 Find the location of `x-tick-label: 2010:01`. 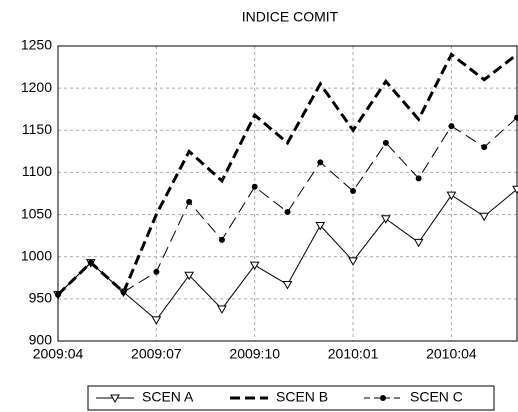

x-tick-label: 2010:01 is located at coordinates (353, 354).